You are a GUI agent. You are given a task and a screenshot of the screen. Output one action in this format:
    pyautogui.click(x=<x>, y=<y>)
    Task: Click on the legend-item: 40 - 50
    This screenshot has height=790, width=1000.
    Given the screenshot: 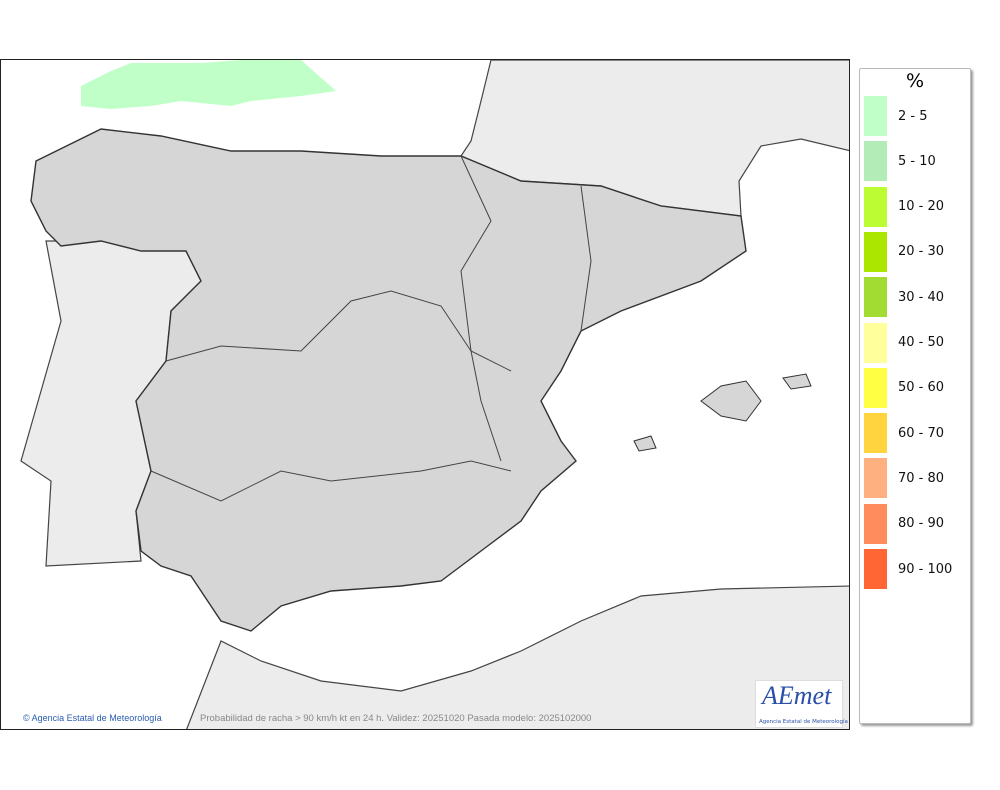 What is the action you would take?
    pyautogui.click(x=904, y=343)
    